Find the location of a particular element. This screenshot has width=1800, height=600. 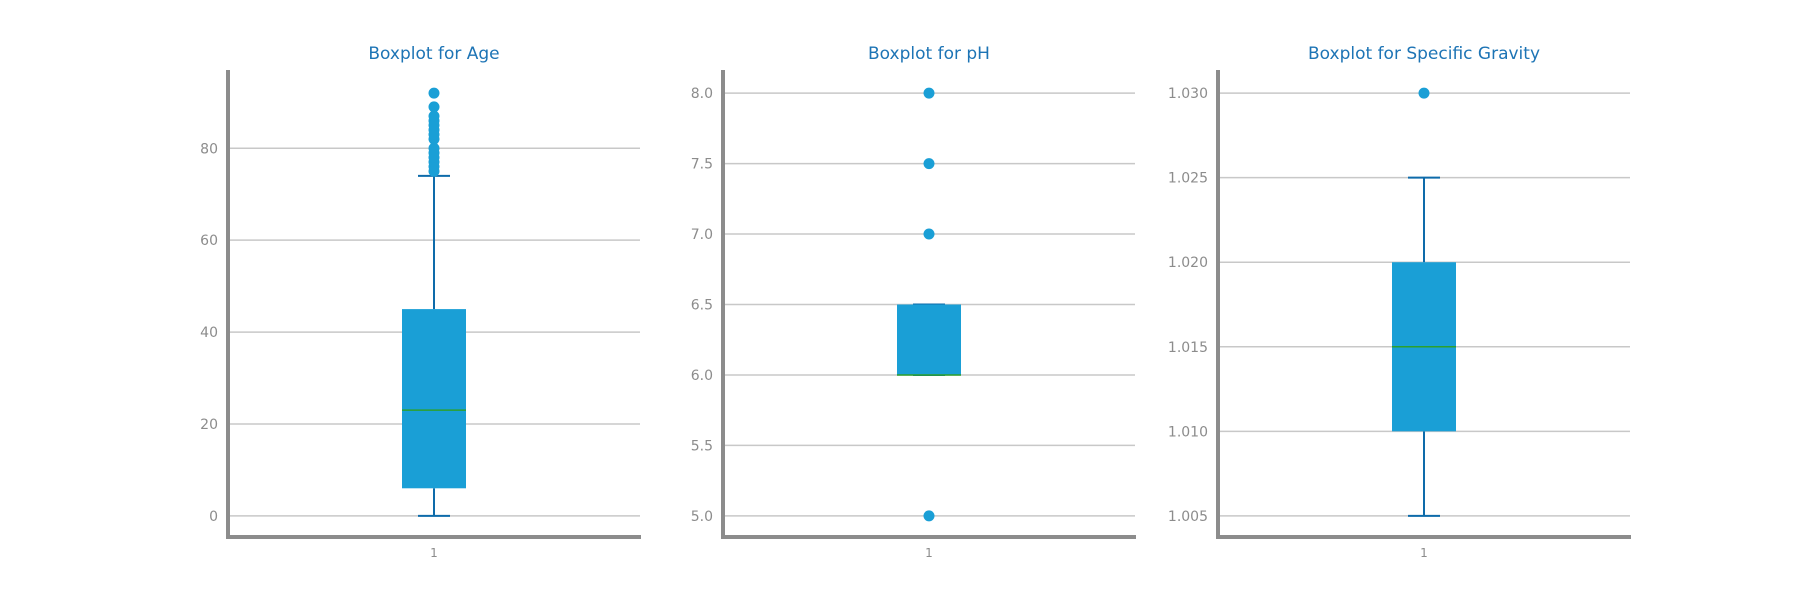

y-tick-label: 6.0 is located at coordinates (702, 376).